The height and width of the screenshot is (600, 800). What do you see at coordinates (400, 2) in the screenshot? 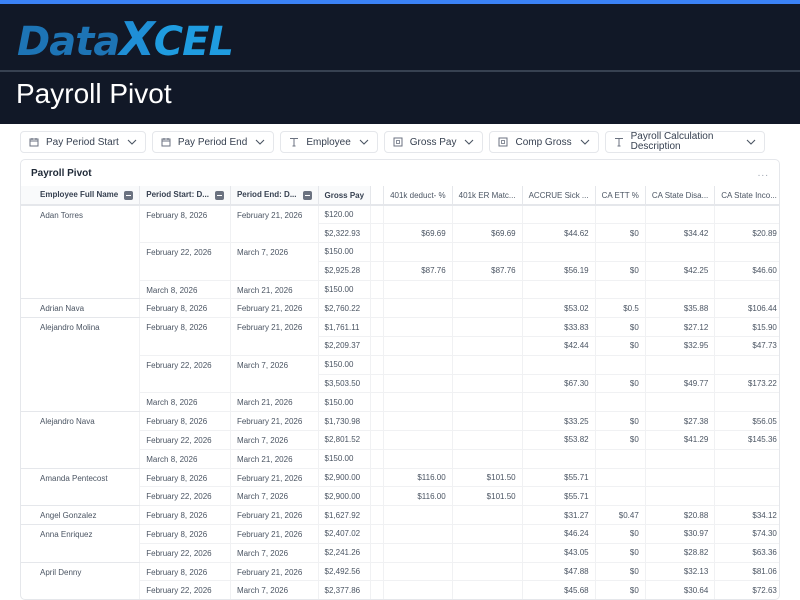
I see `accent-bar` at bounding box center [400, 2].